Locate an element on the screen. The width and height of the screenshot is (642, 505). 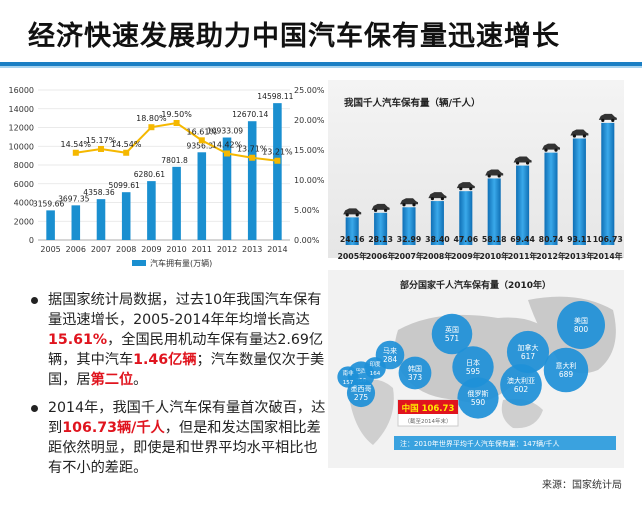
bar-value-label: 14598.11 is located at coordinates (275, 96).